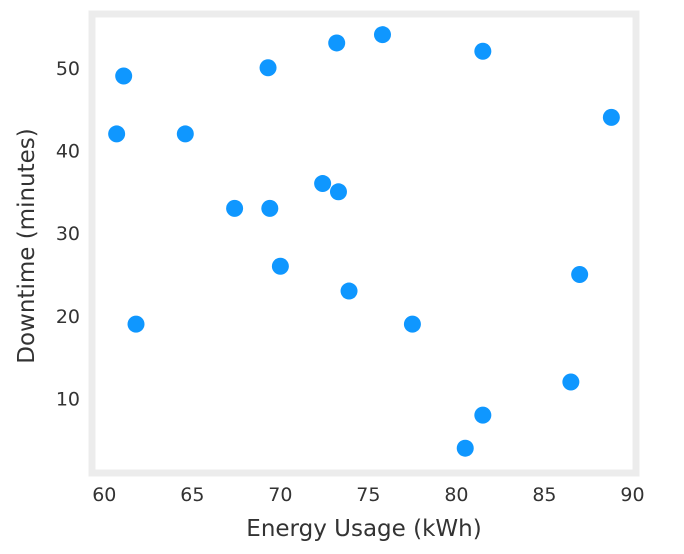  What do you see at coordinates (192, 495) in the screenshot?
I see `x-tick-label: 65` at bounding box center [192, 495].